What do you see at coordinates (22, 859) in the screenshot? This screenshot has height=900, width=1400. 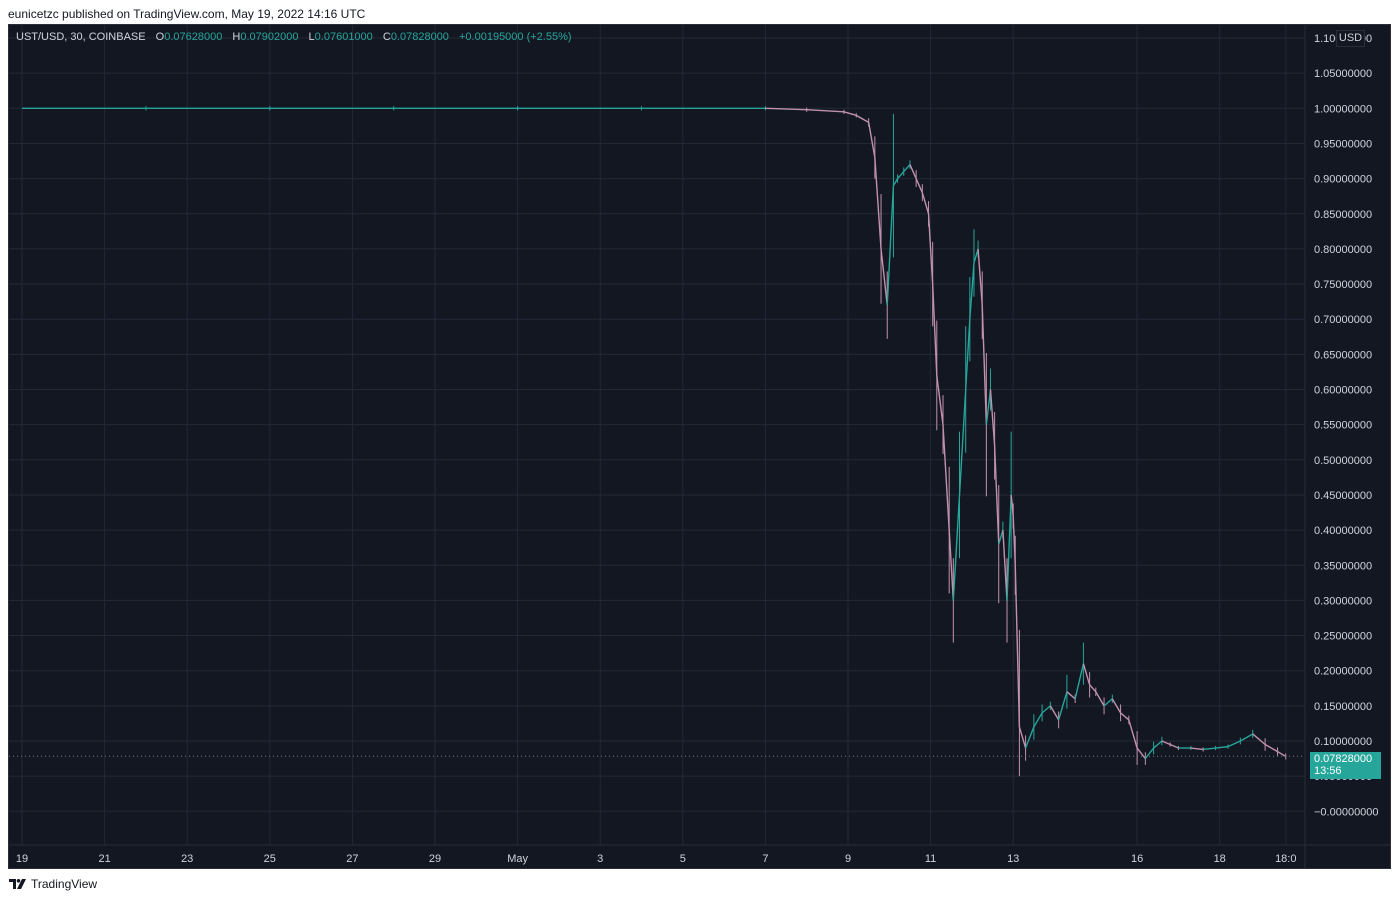 I see `x-tick-label: 19` at bounding box center [22, 859].